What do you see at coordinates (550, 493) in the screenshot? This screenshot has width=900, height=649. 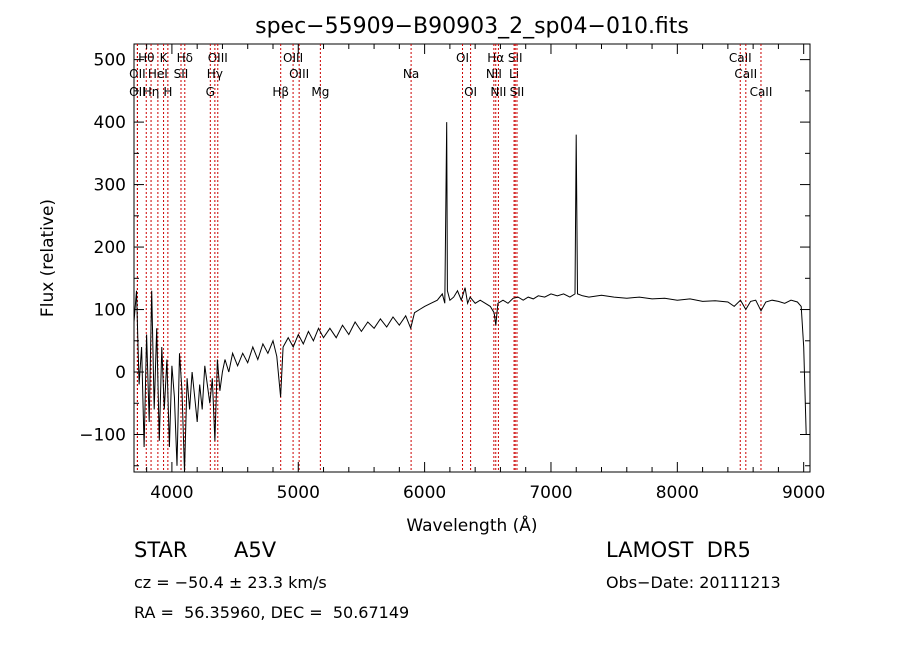 I see `x-tick-label: 7000` at bounding box center [550, 493].